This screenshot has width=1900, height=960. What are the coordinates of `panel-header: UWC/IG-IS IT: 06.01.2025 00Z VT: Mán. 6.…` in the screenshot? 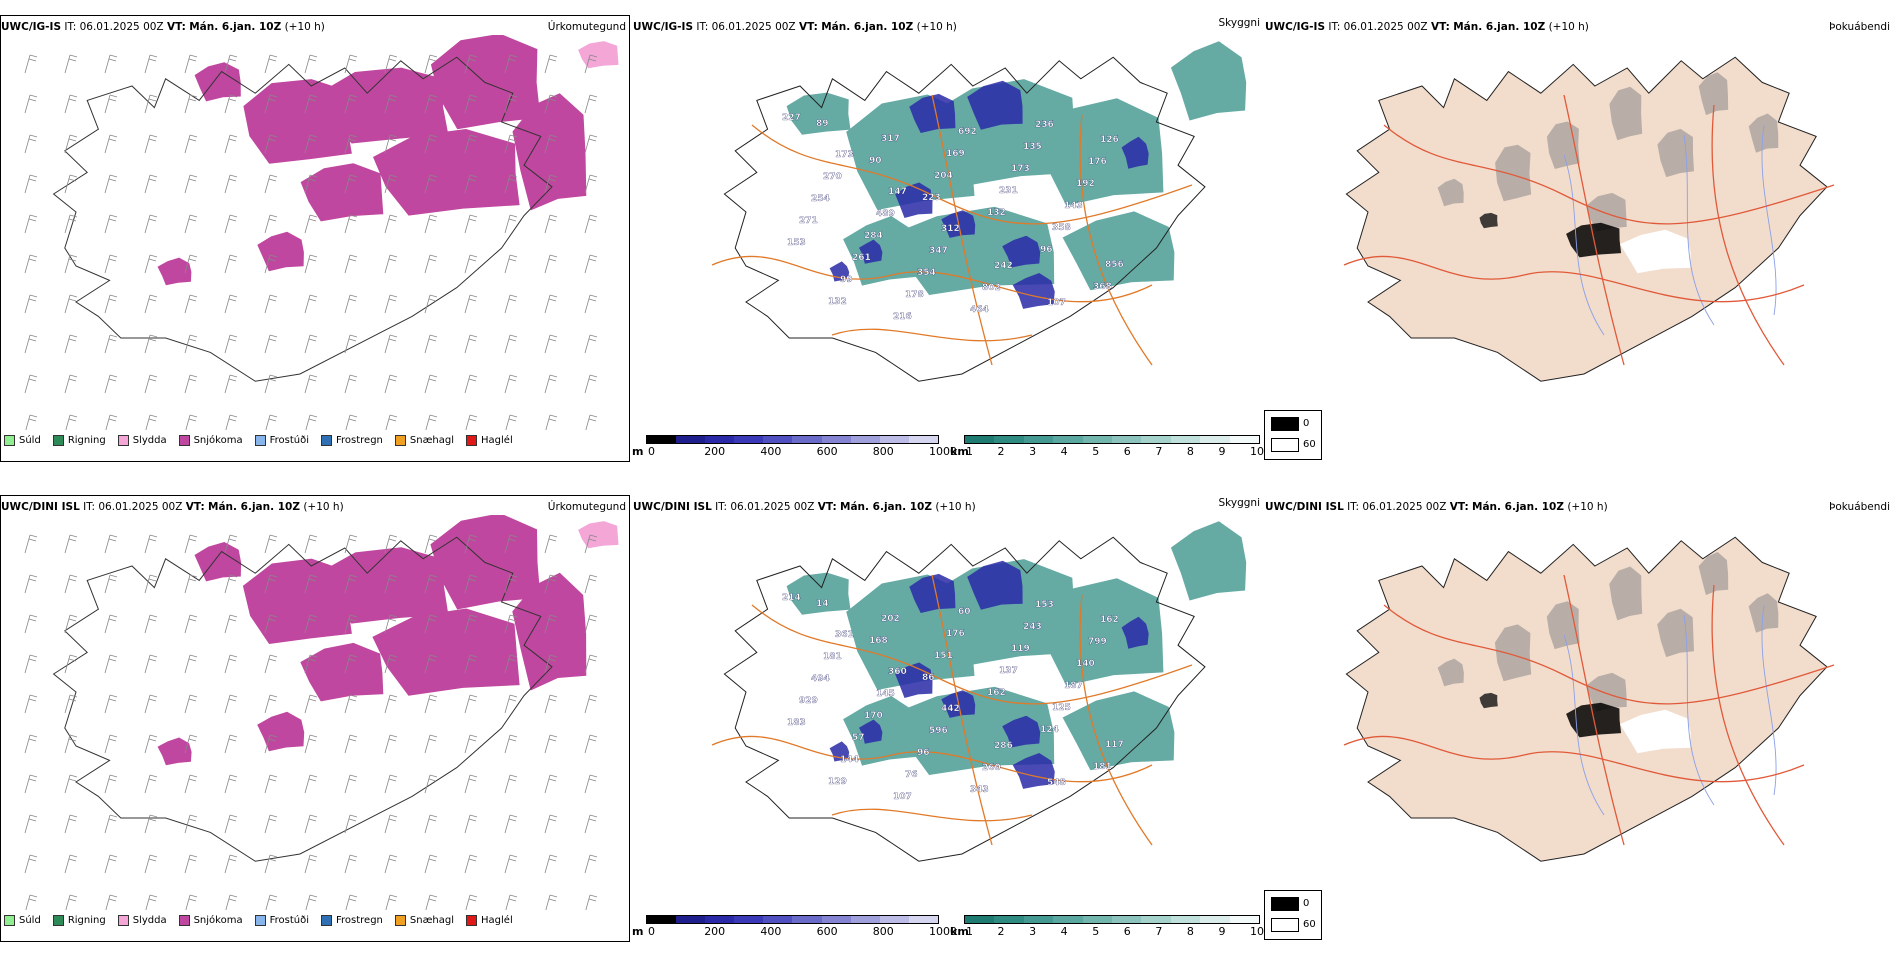 It's located at (795, 27).